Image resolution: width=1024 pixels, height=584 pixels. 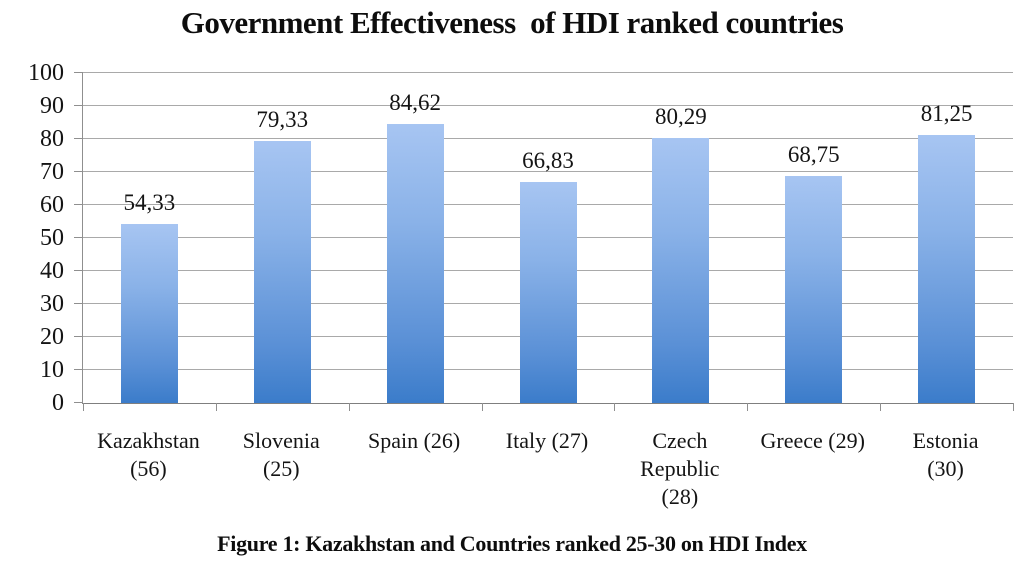 I want to click on y-tick-label: 30, so click(x=52, y=304).